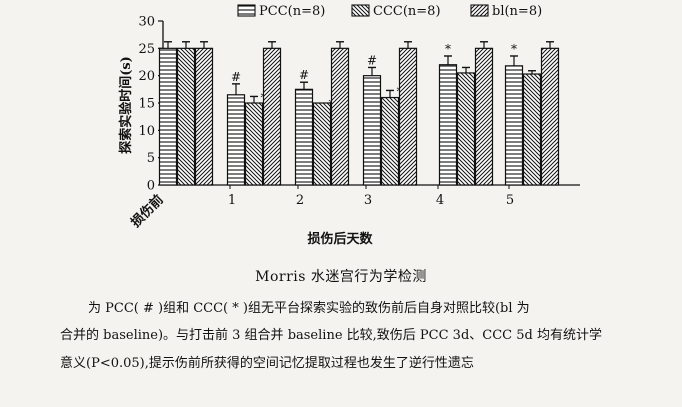  I want to click on x-tick-label: 4, so click(440, 200).